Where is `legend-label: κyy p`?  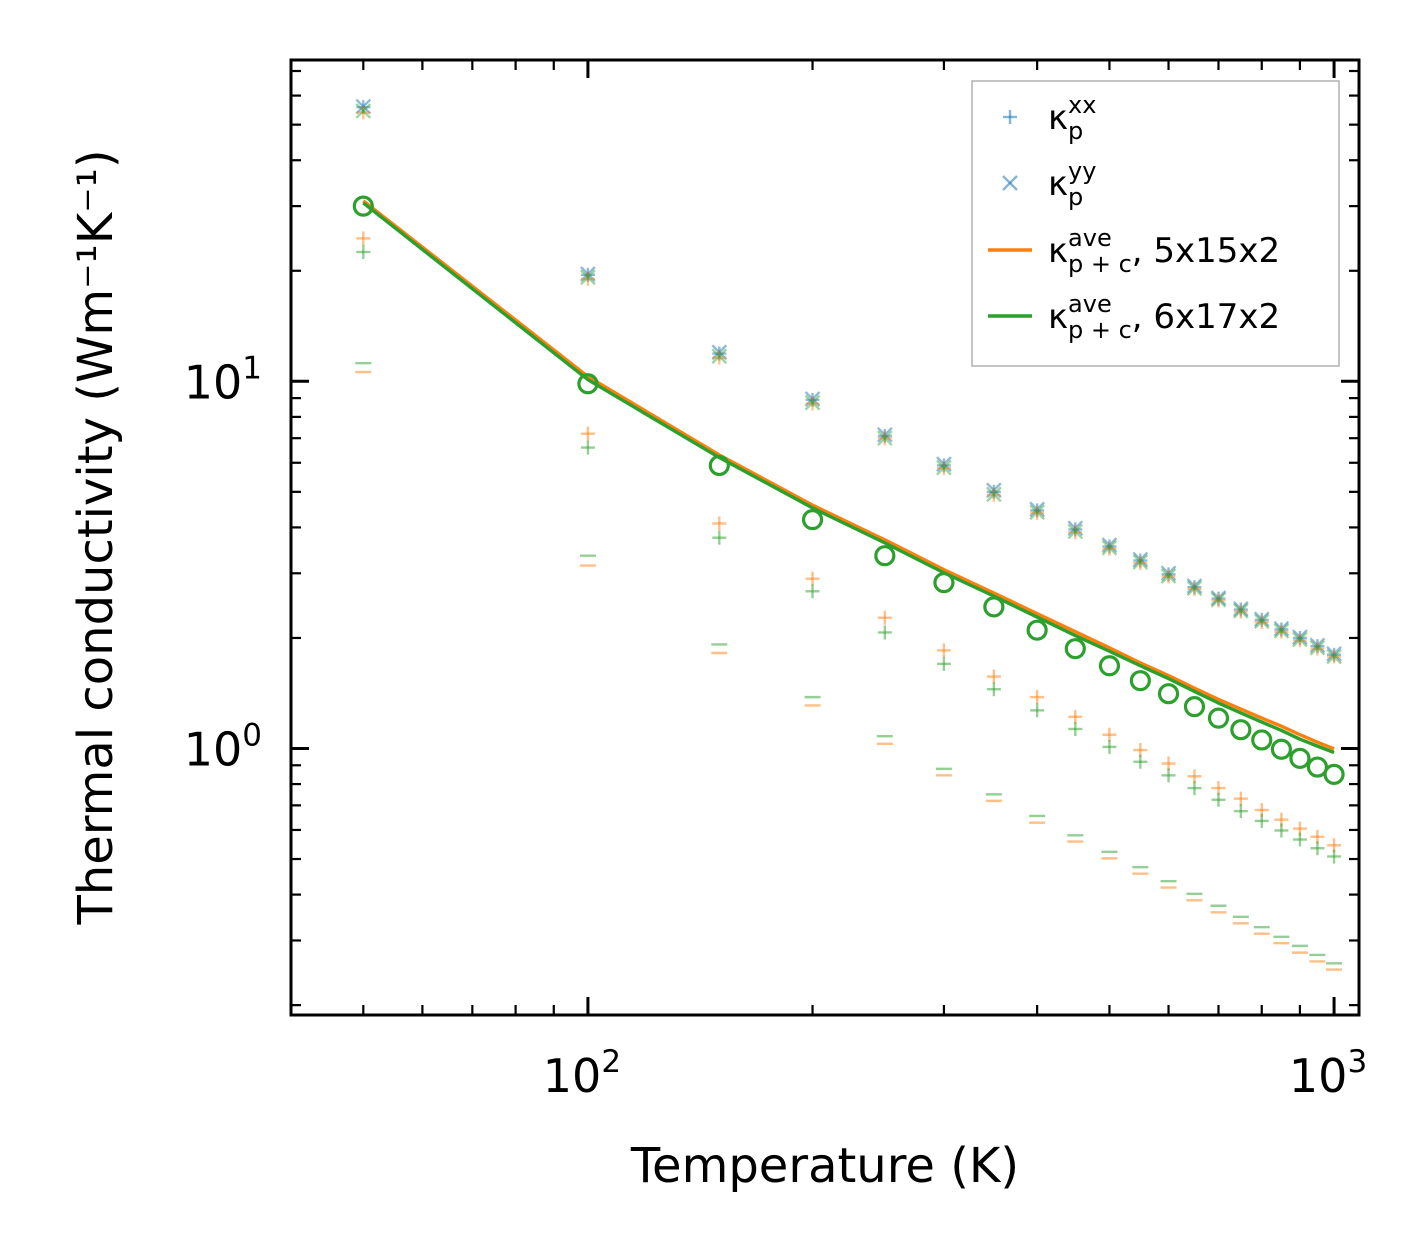
legend-label: κyy p is located at coordinates (1072, 184).